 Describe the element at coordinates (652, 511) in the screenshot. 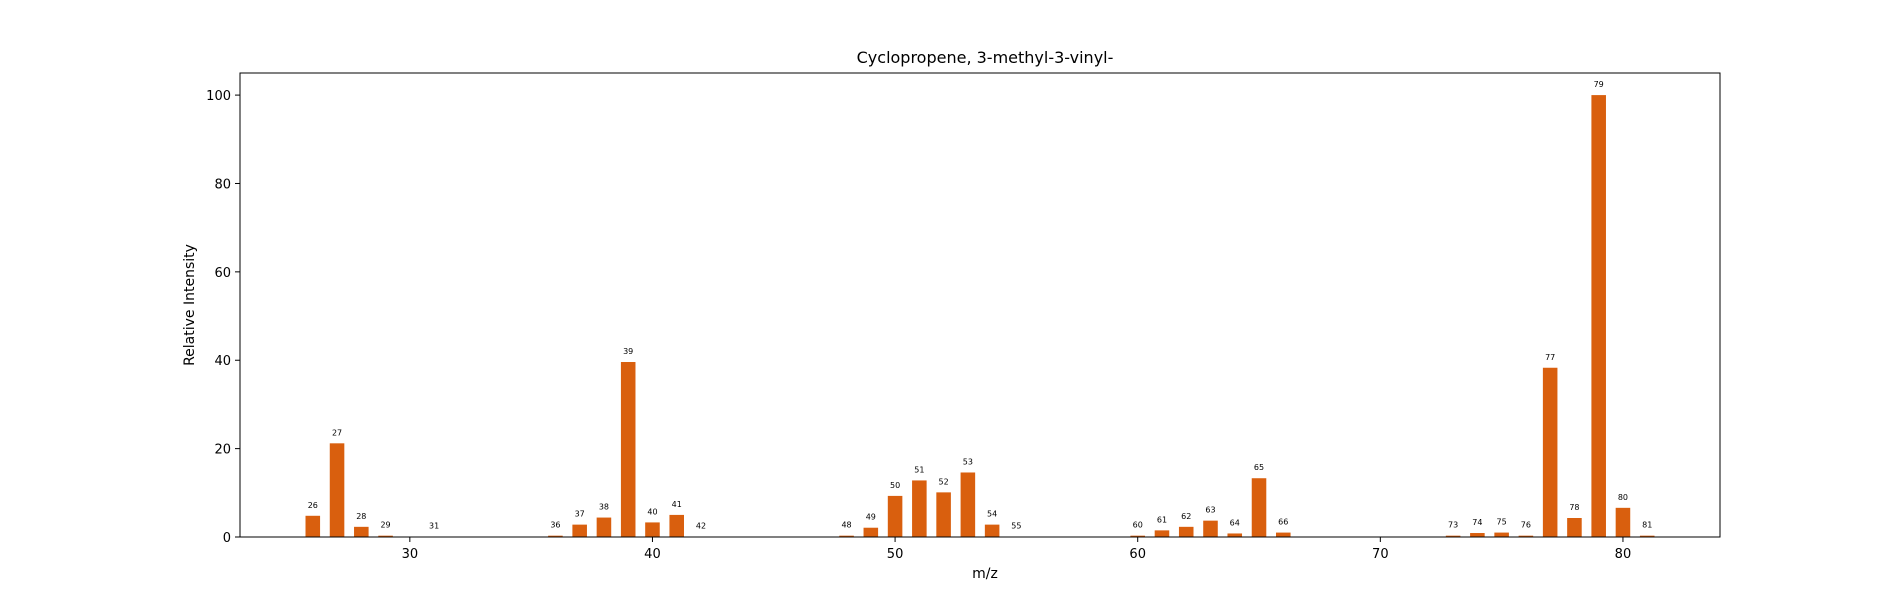

I see `bar-label: 40` at that location.